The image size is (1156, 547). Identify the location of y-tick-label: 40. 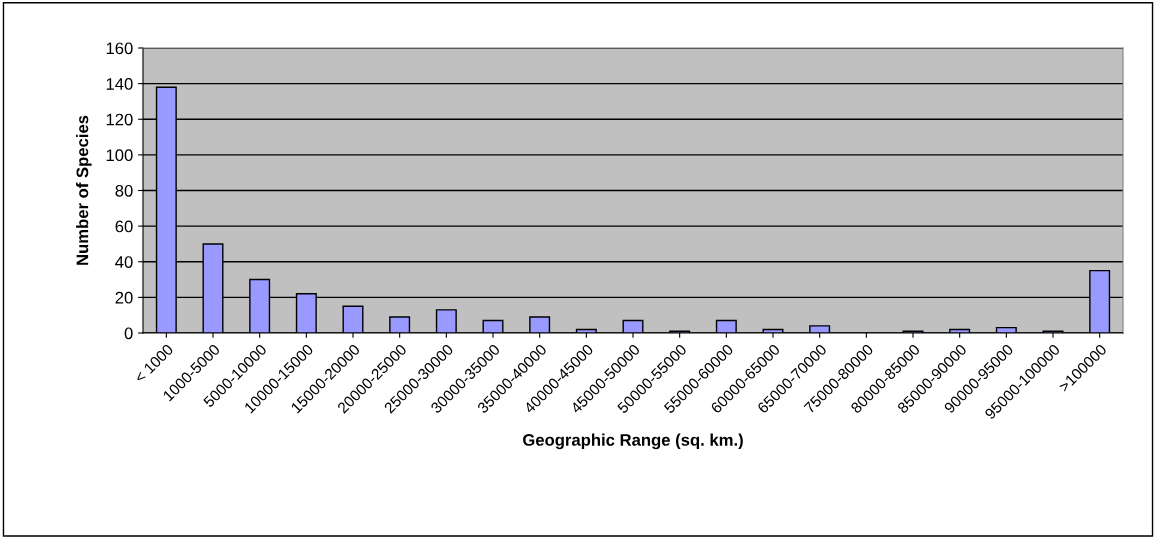
(124, 262).